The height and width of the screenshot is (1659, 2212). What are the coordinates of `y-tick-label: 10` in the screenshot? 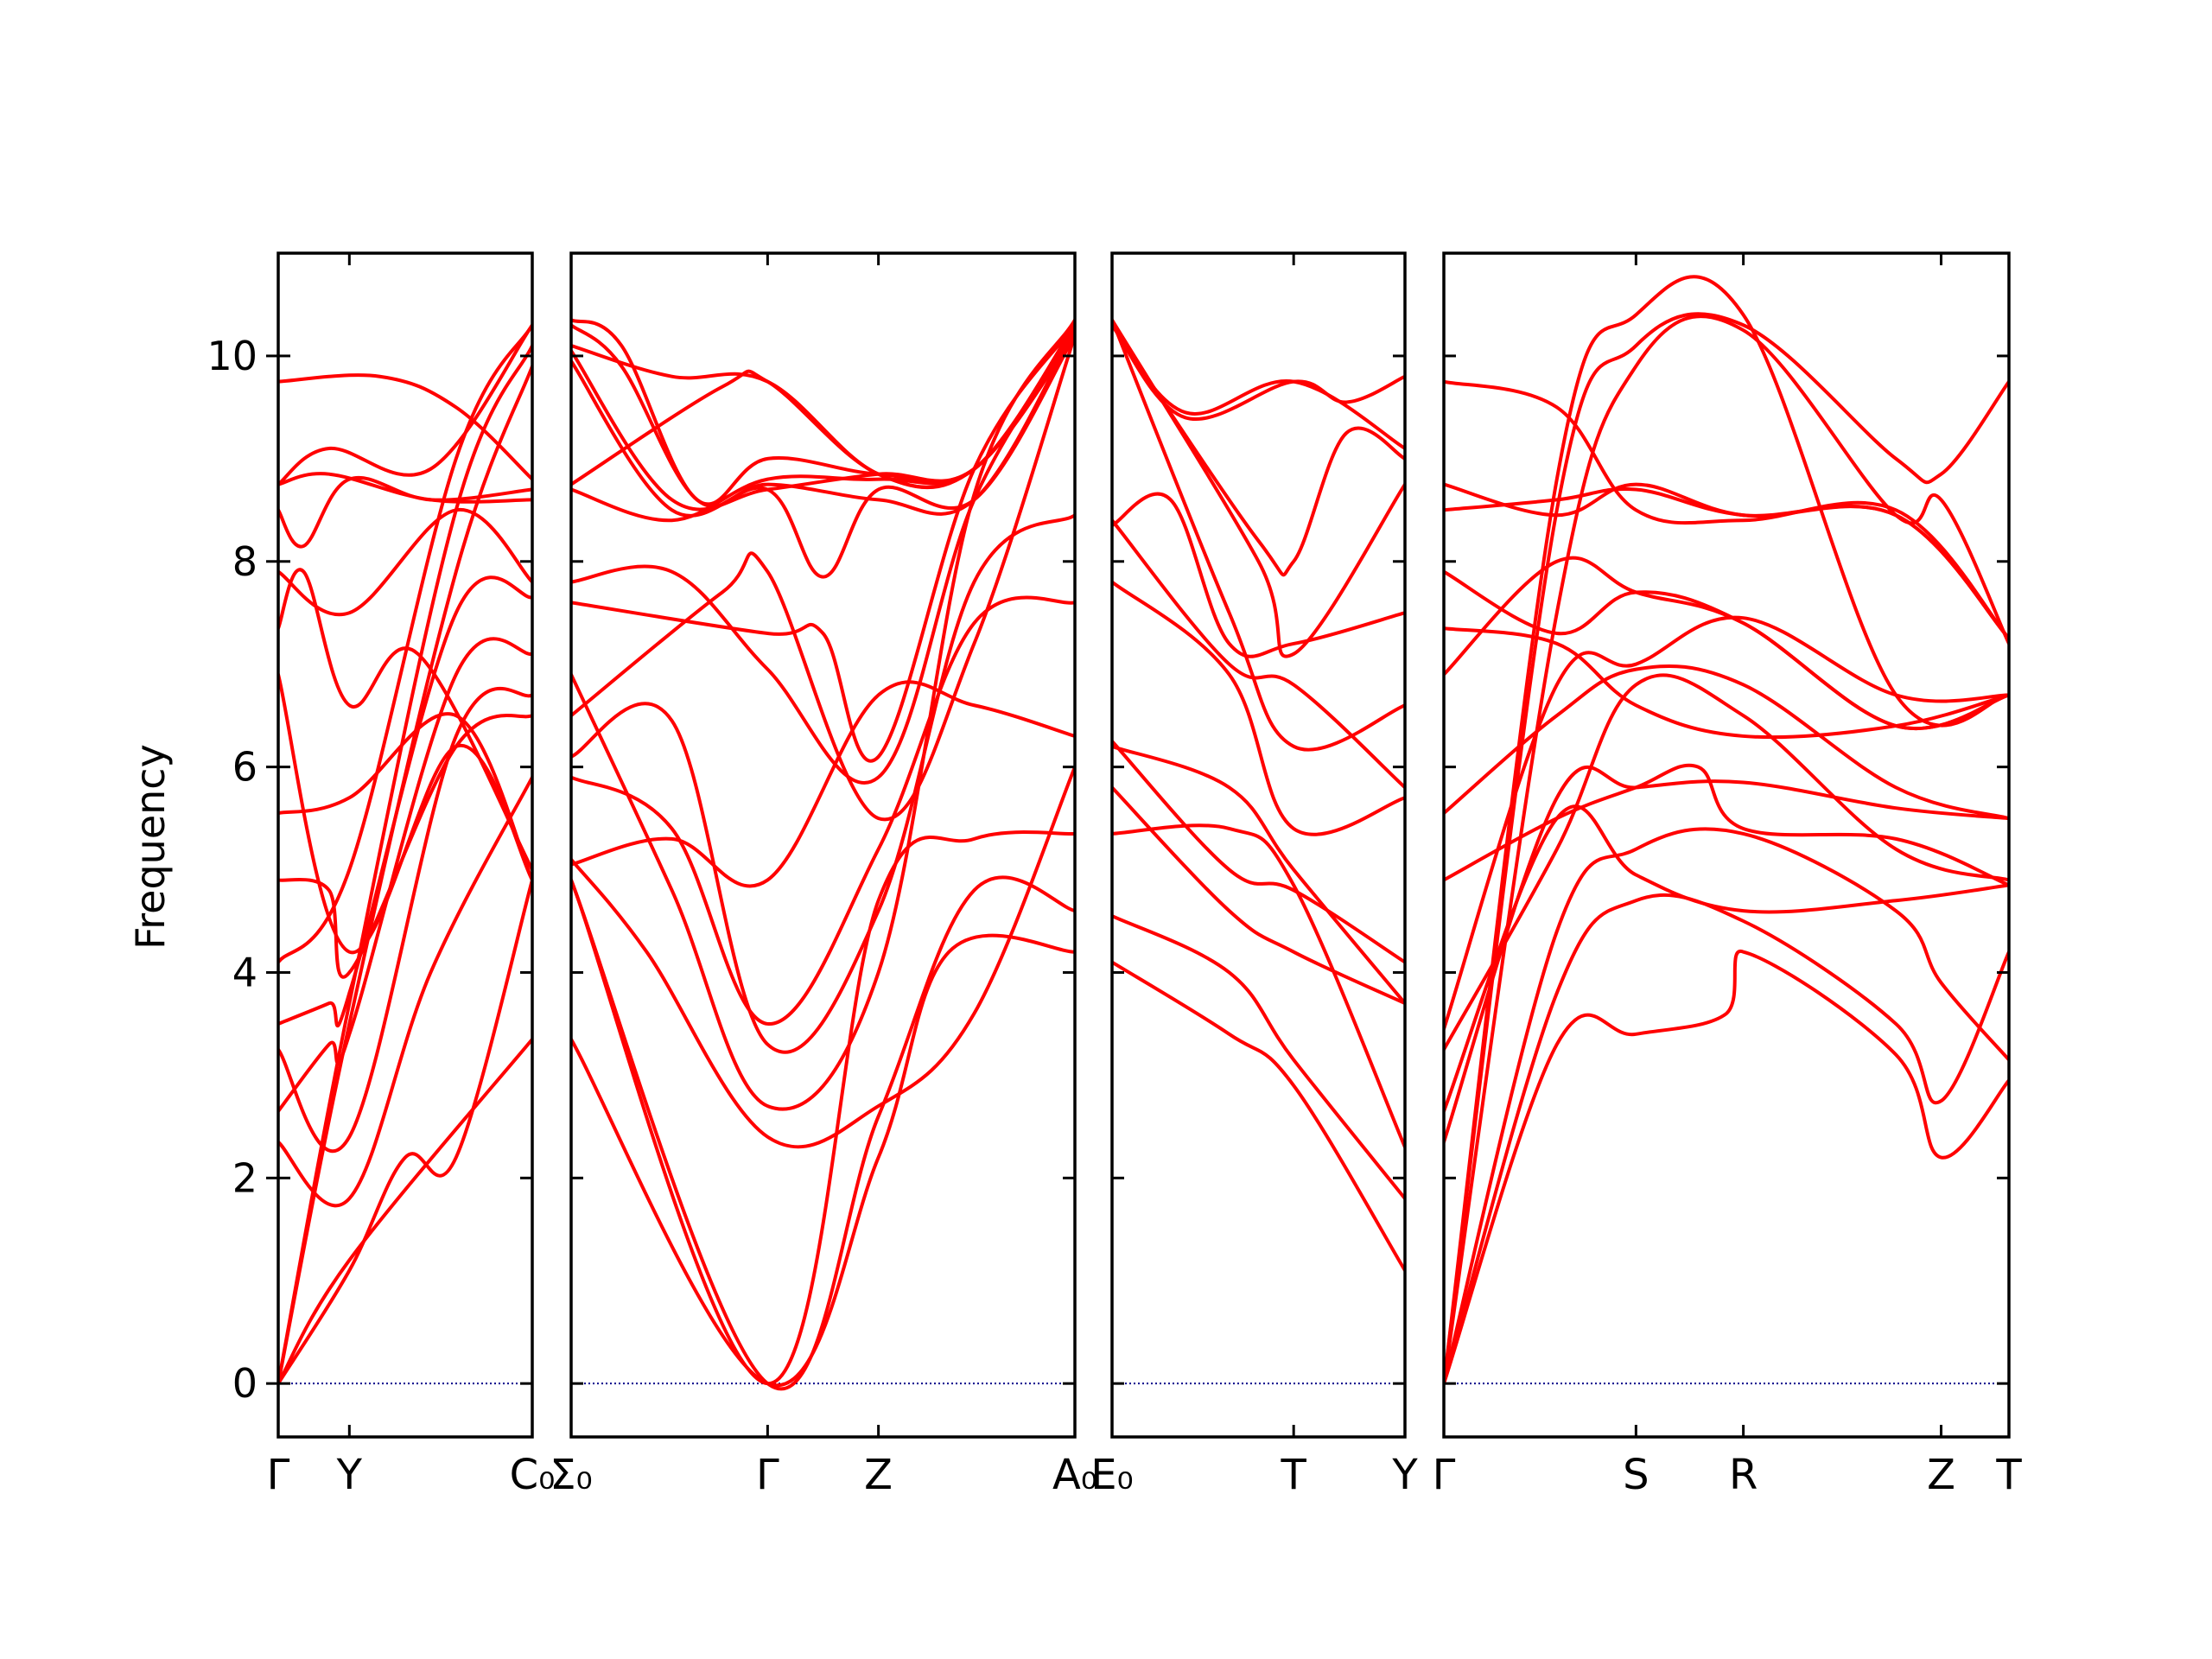 It's located at (232, 356).